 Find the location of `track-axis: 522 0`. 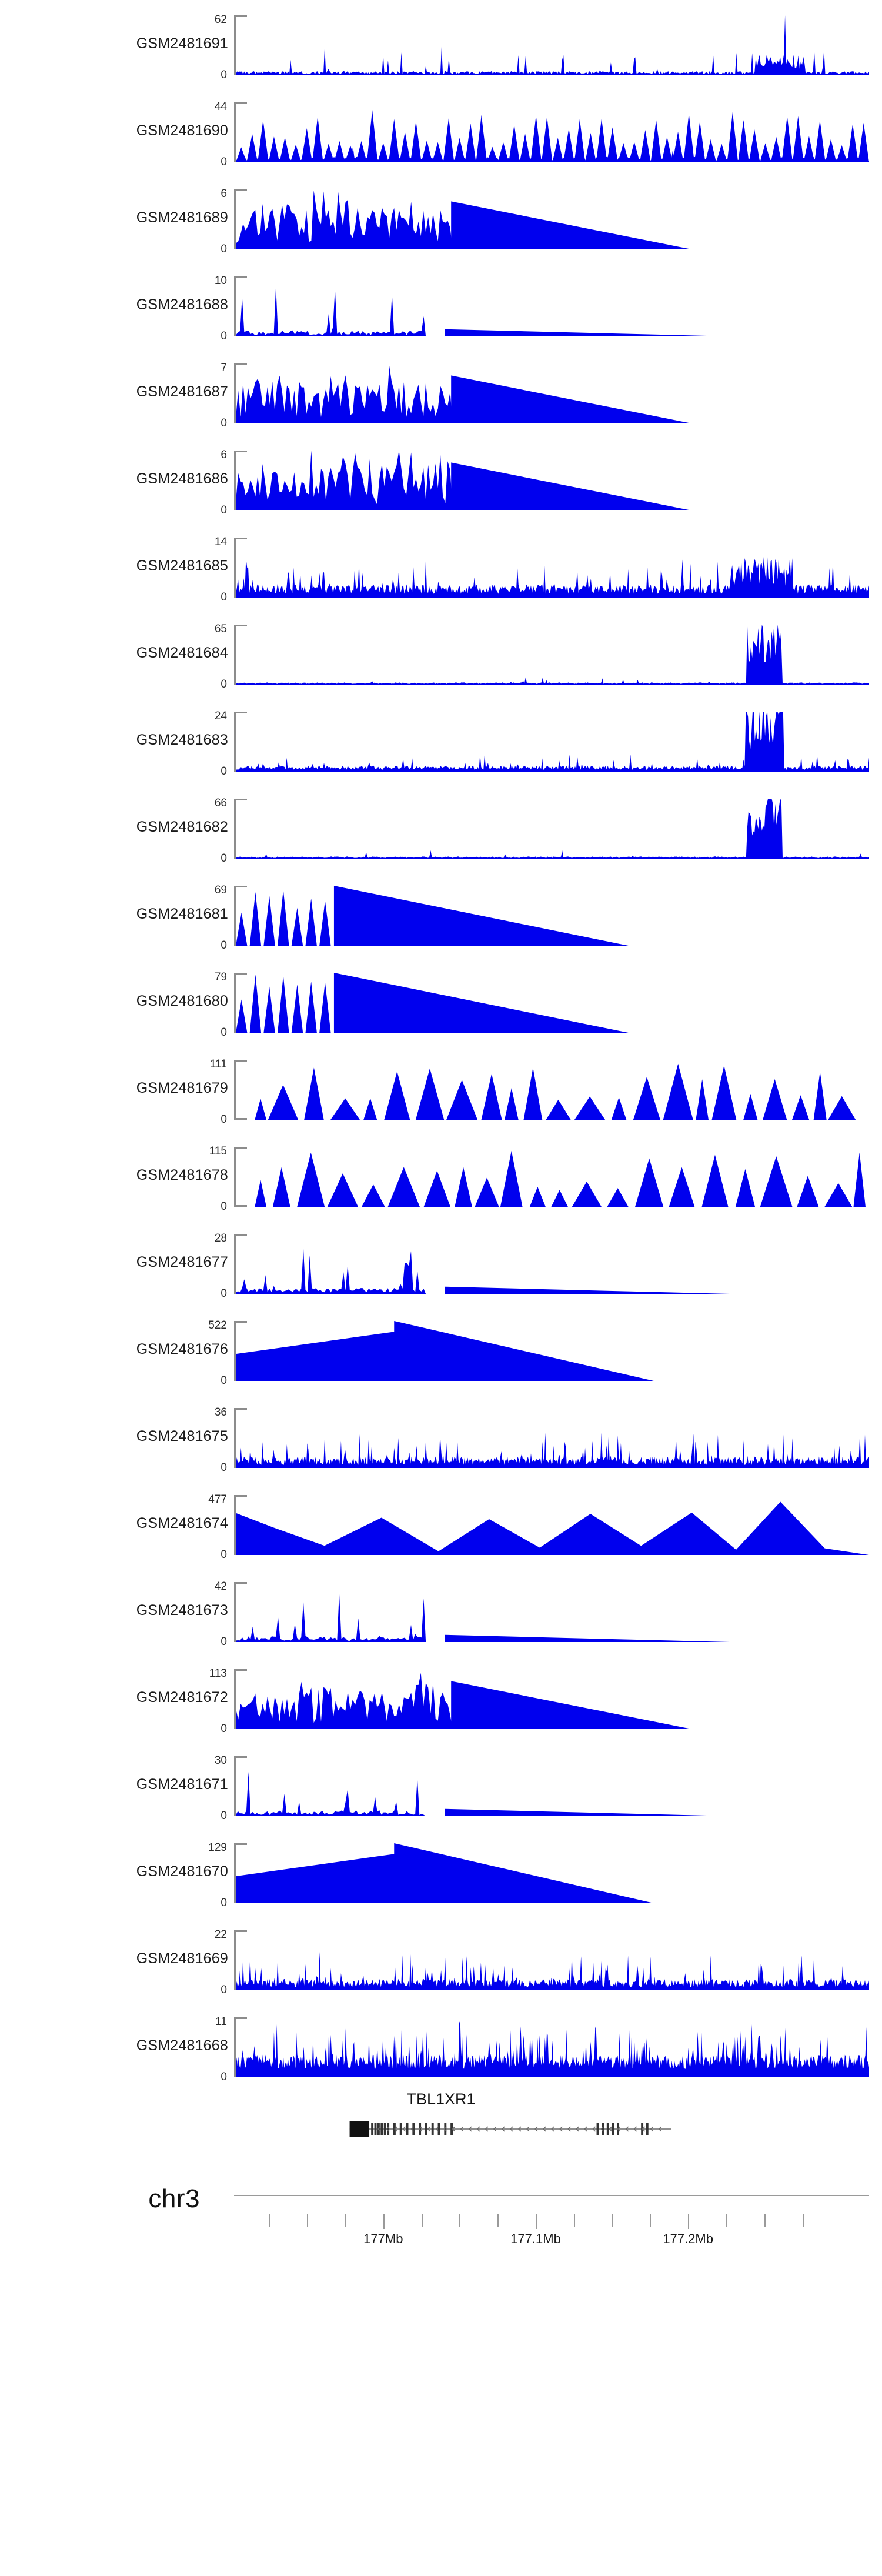

track-axis: 522 0 is located at coordinates (545, 1353).